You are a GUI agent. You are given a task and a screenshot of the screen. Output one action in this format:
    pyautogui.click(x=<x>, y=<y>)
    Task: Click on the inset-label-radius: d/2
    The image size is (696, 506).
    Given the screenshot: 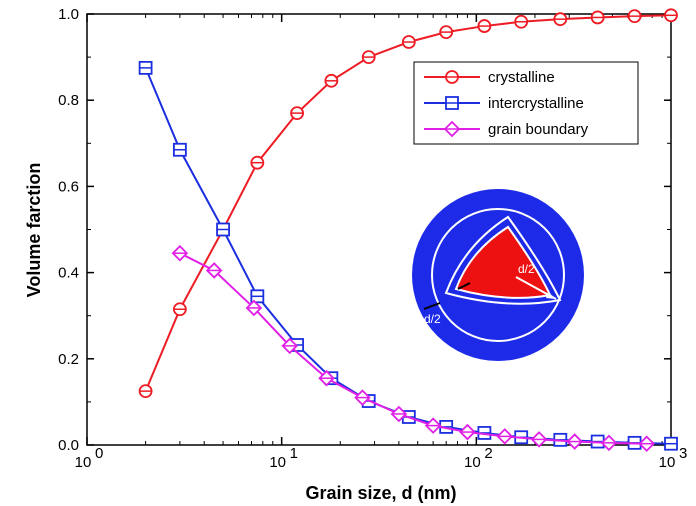 What is the action you would take?
    pyautogui.click(x=526, y=269)
    